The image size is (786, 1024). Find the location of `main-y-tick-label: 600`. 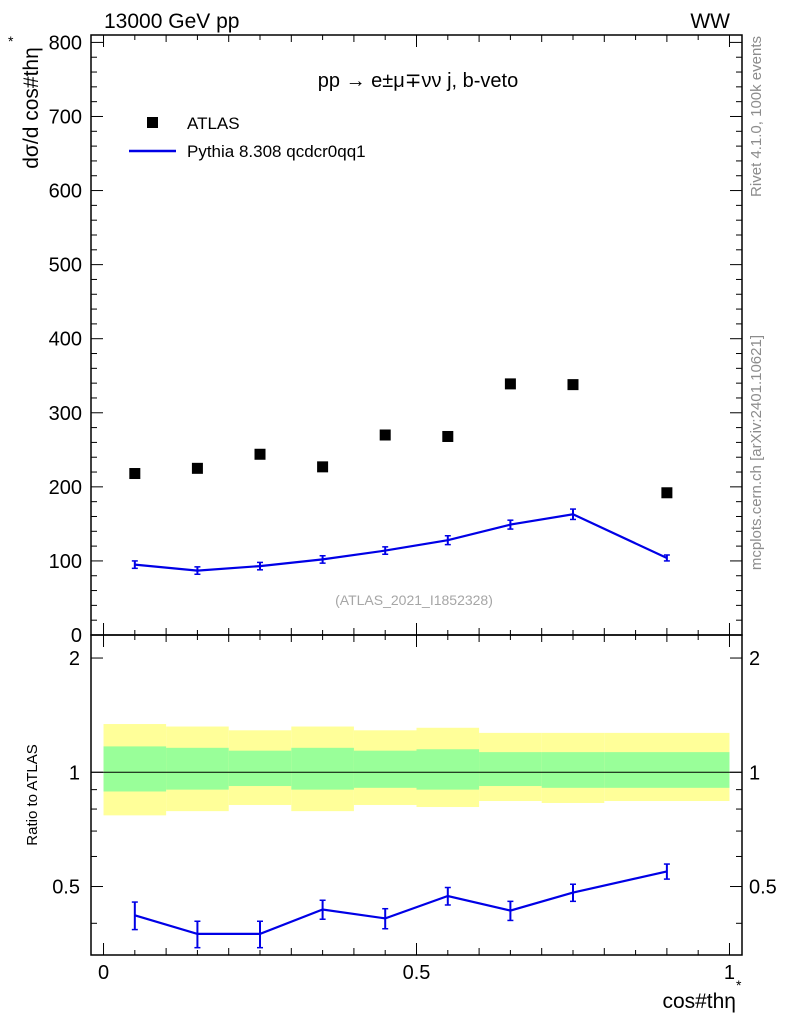

main-y-tick-label: 600 is located at coordinates (65, 192).